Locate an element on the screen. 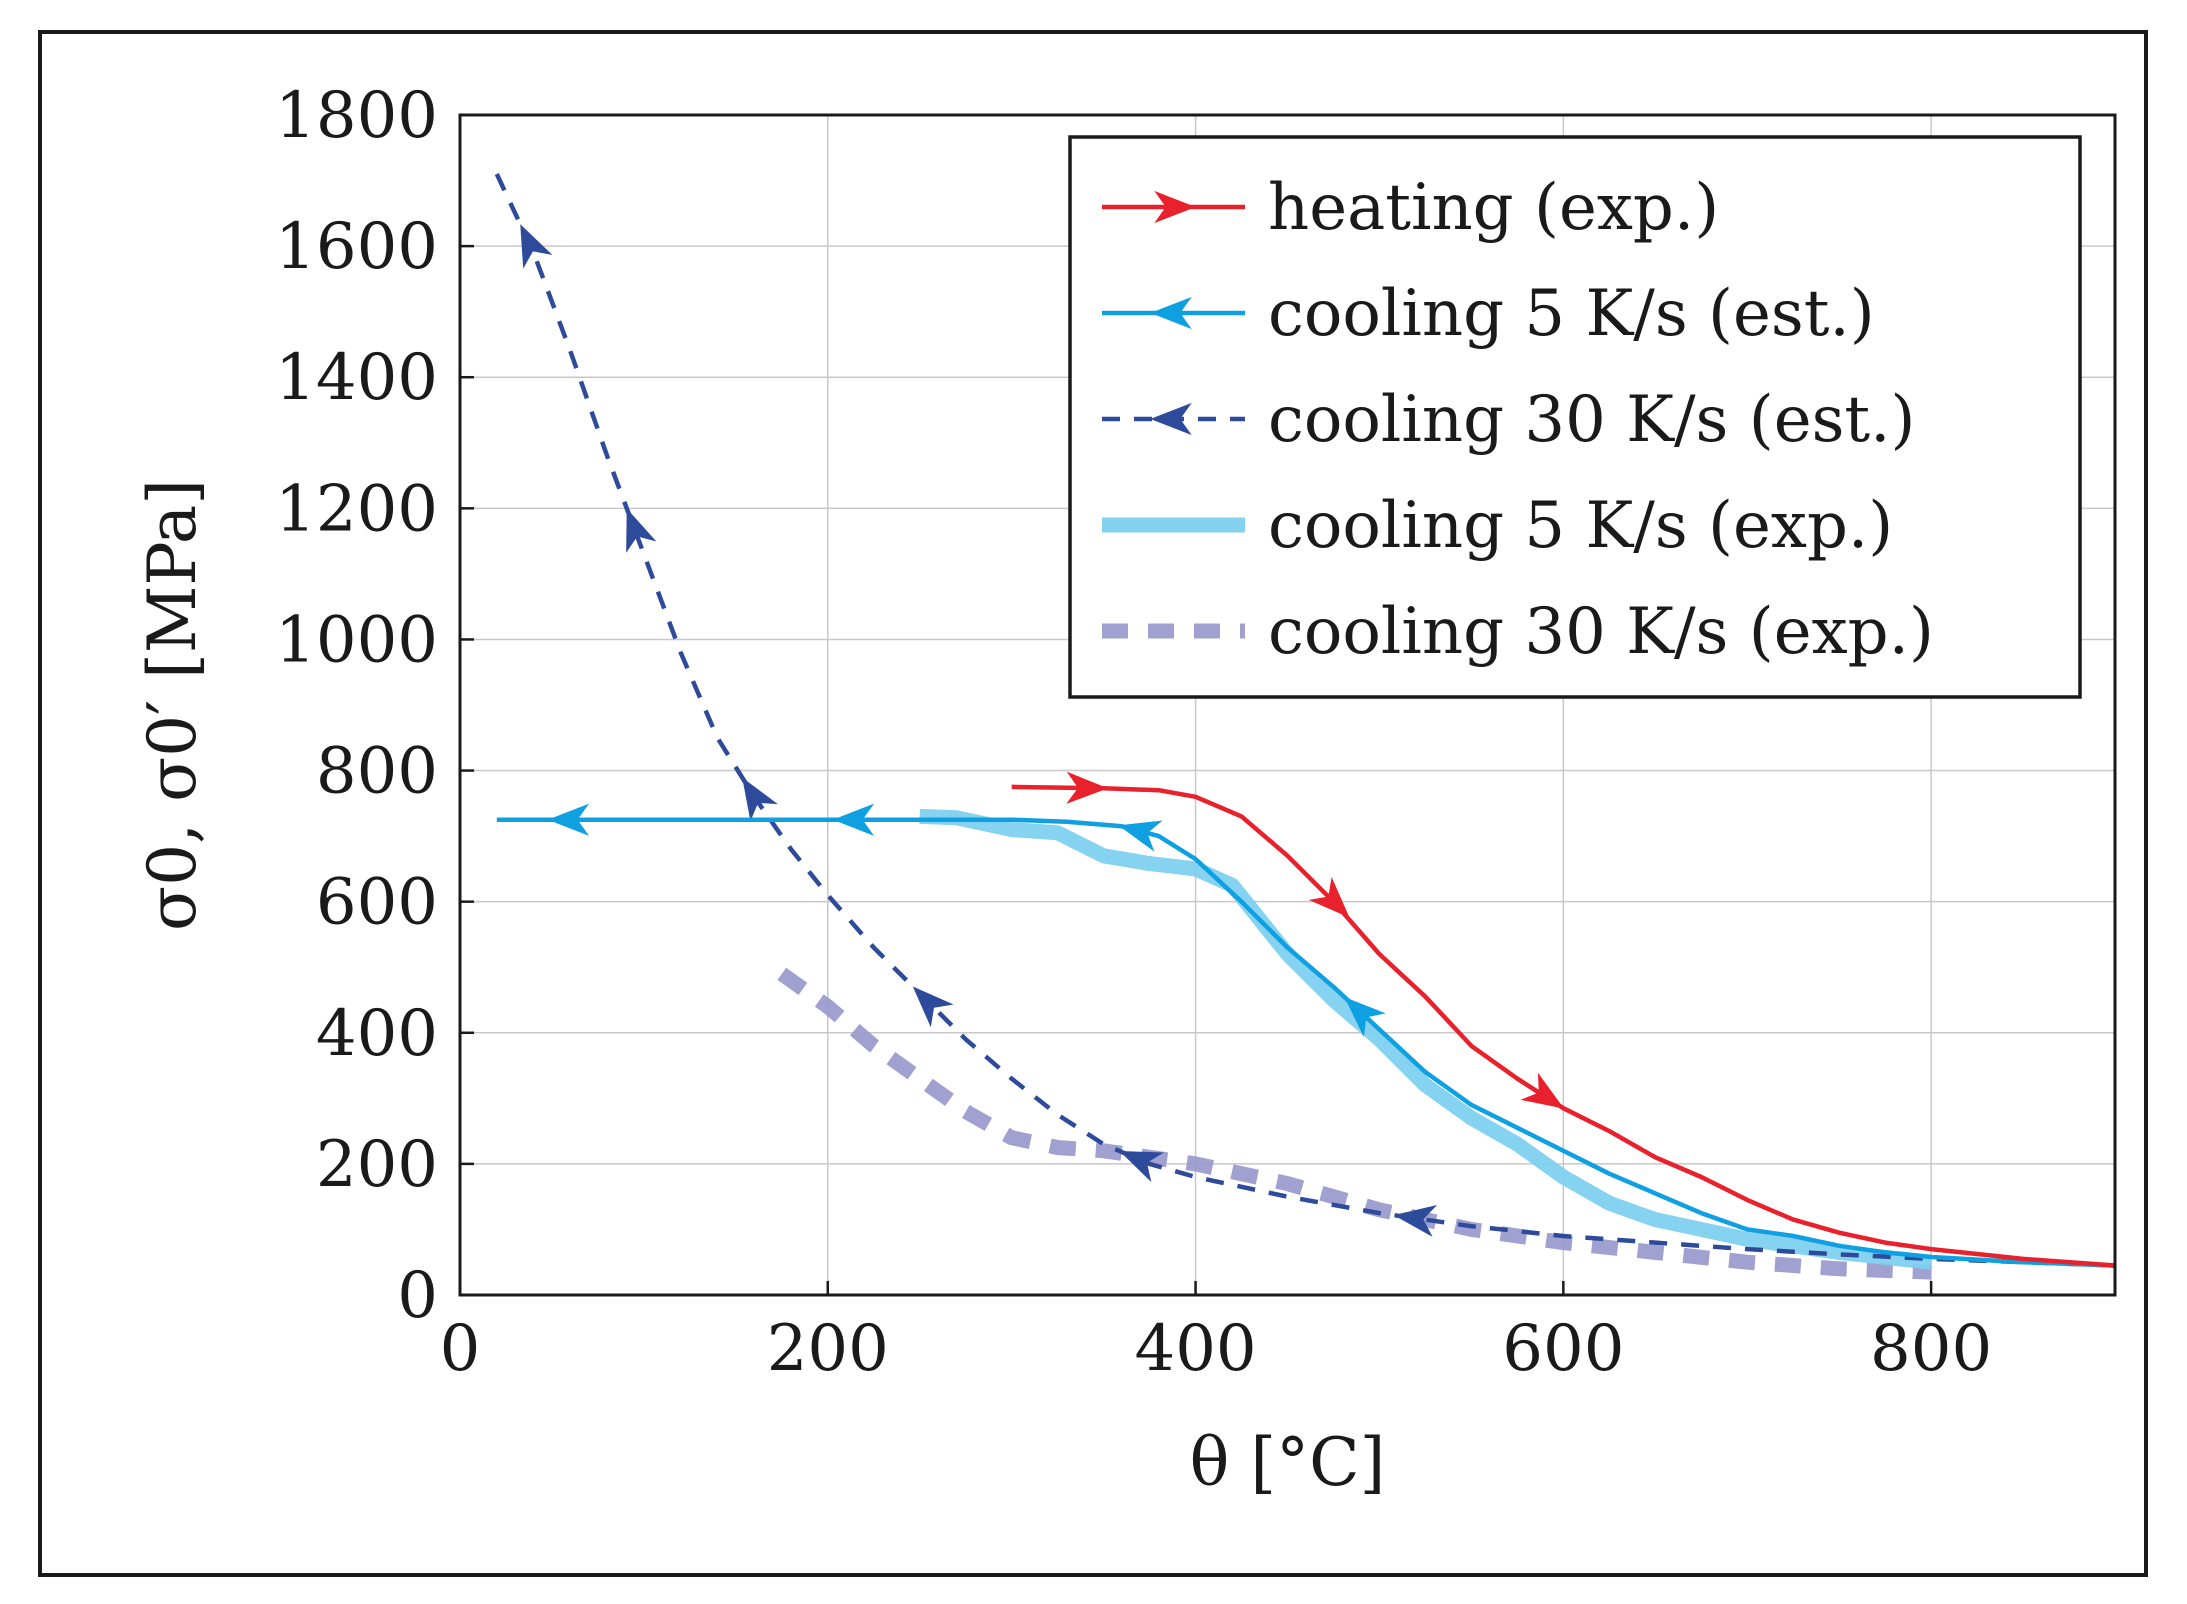 The image size is (2187, 1604). y-tick-label: 800 is located at coordinates (377, 772).